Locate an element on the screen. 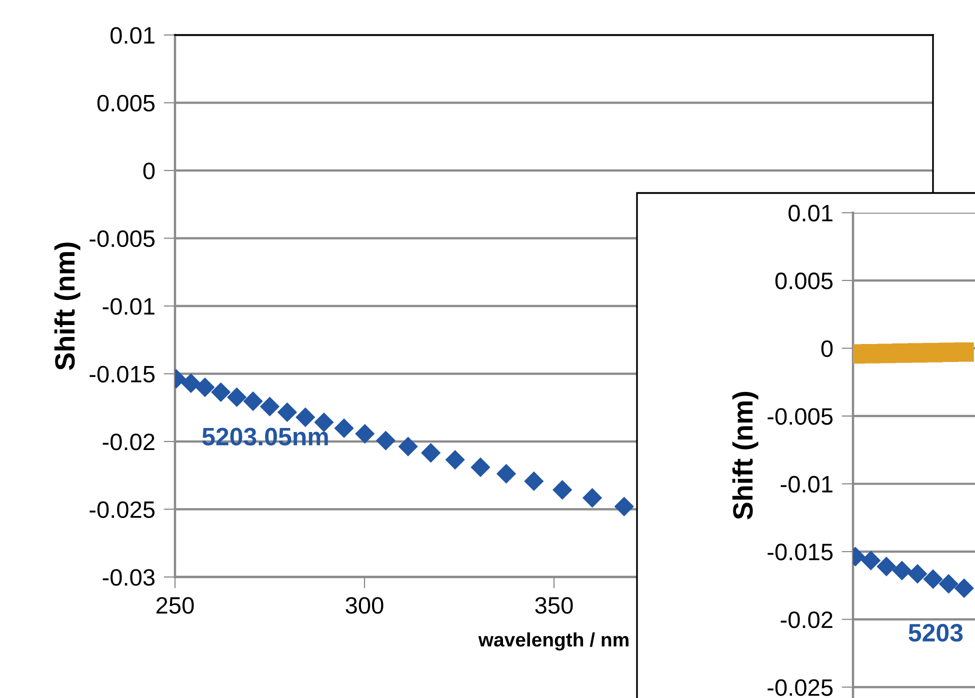 This screenshot has height=698, width=975. x-tick-label: 250 is located at coordinates (175, 605).